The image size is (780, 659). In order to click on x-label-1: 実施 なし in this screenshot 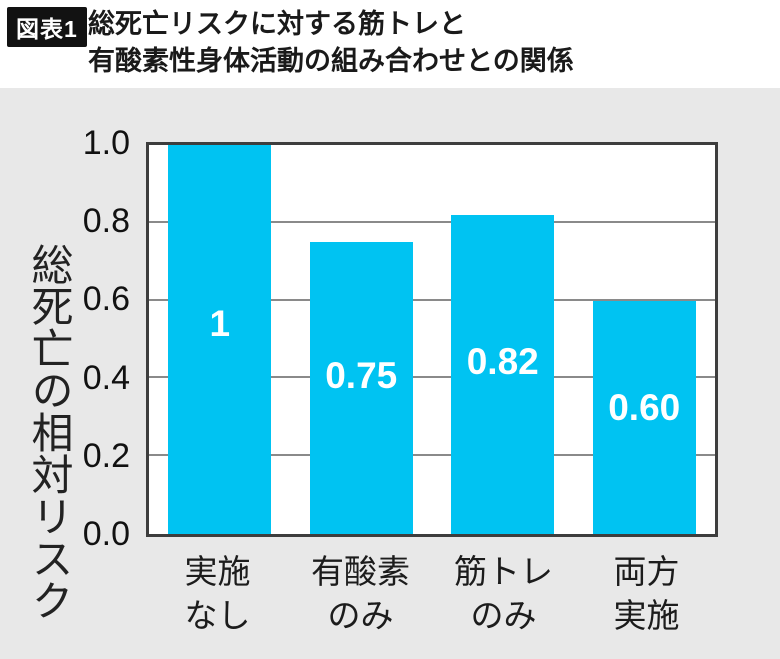, I will do `click(217, 593)`.